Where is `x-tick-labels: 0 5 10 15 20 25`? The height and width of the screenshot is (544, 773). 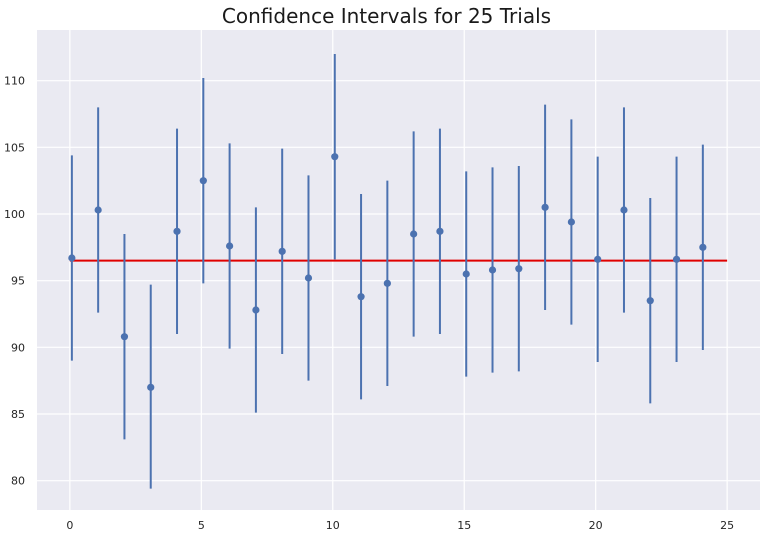
x-tick-labels: 0 5 10 15 20 25 is located at coordinates (400, 525).